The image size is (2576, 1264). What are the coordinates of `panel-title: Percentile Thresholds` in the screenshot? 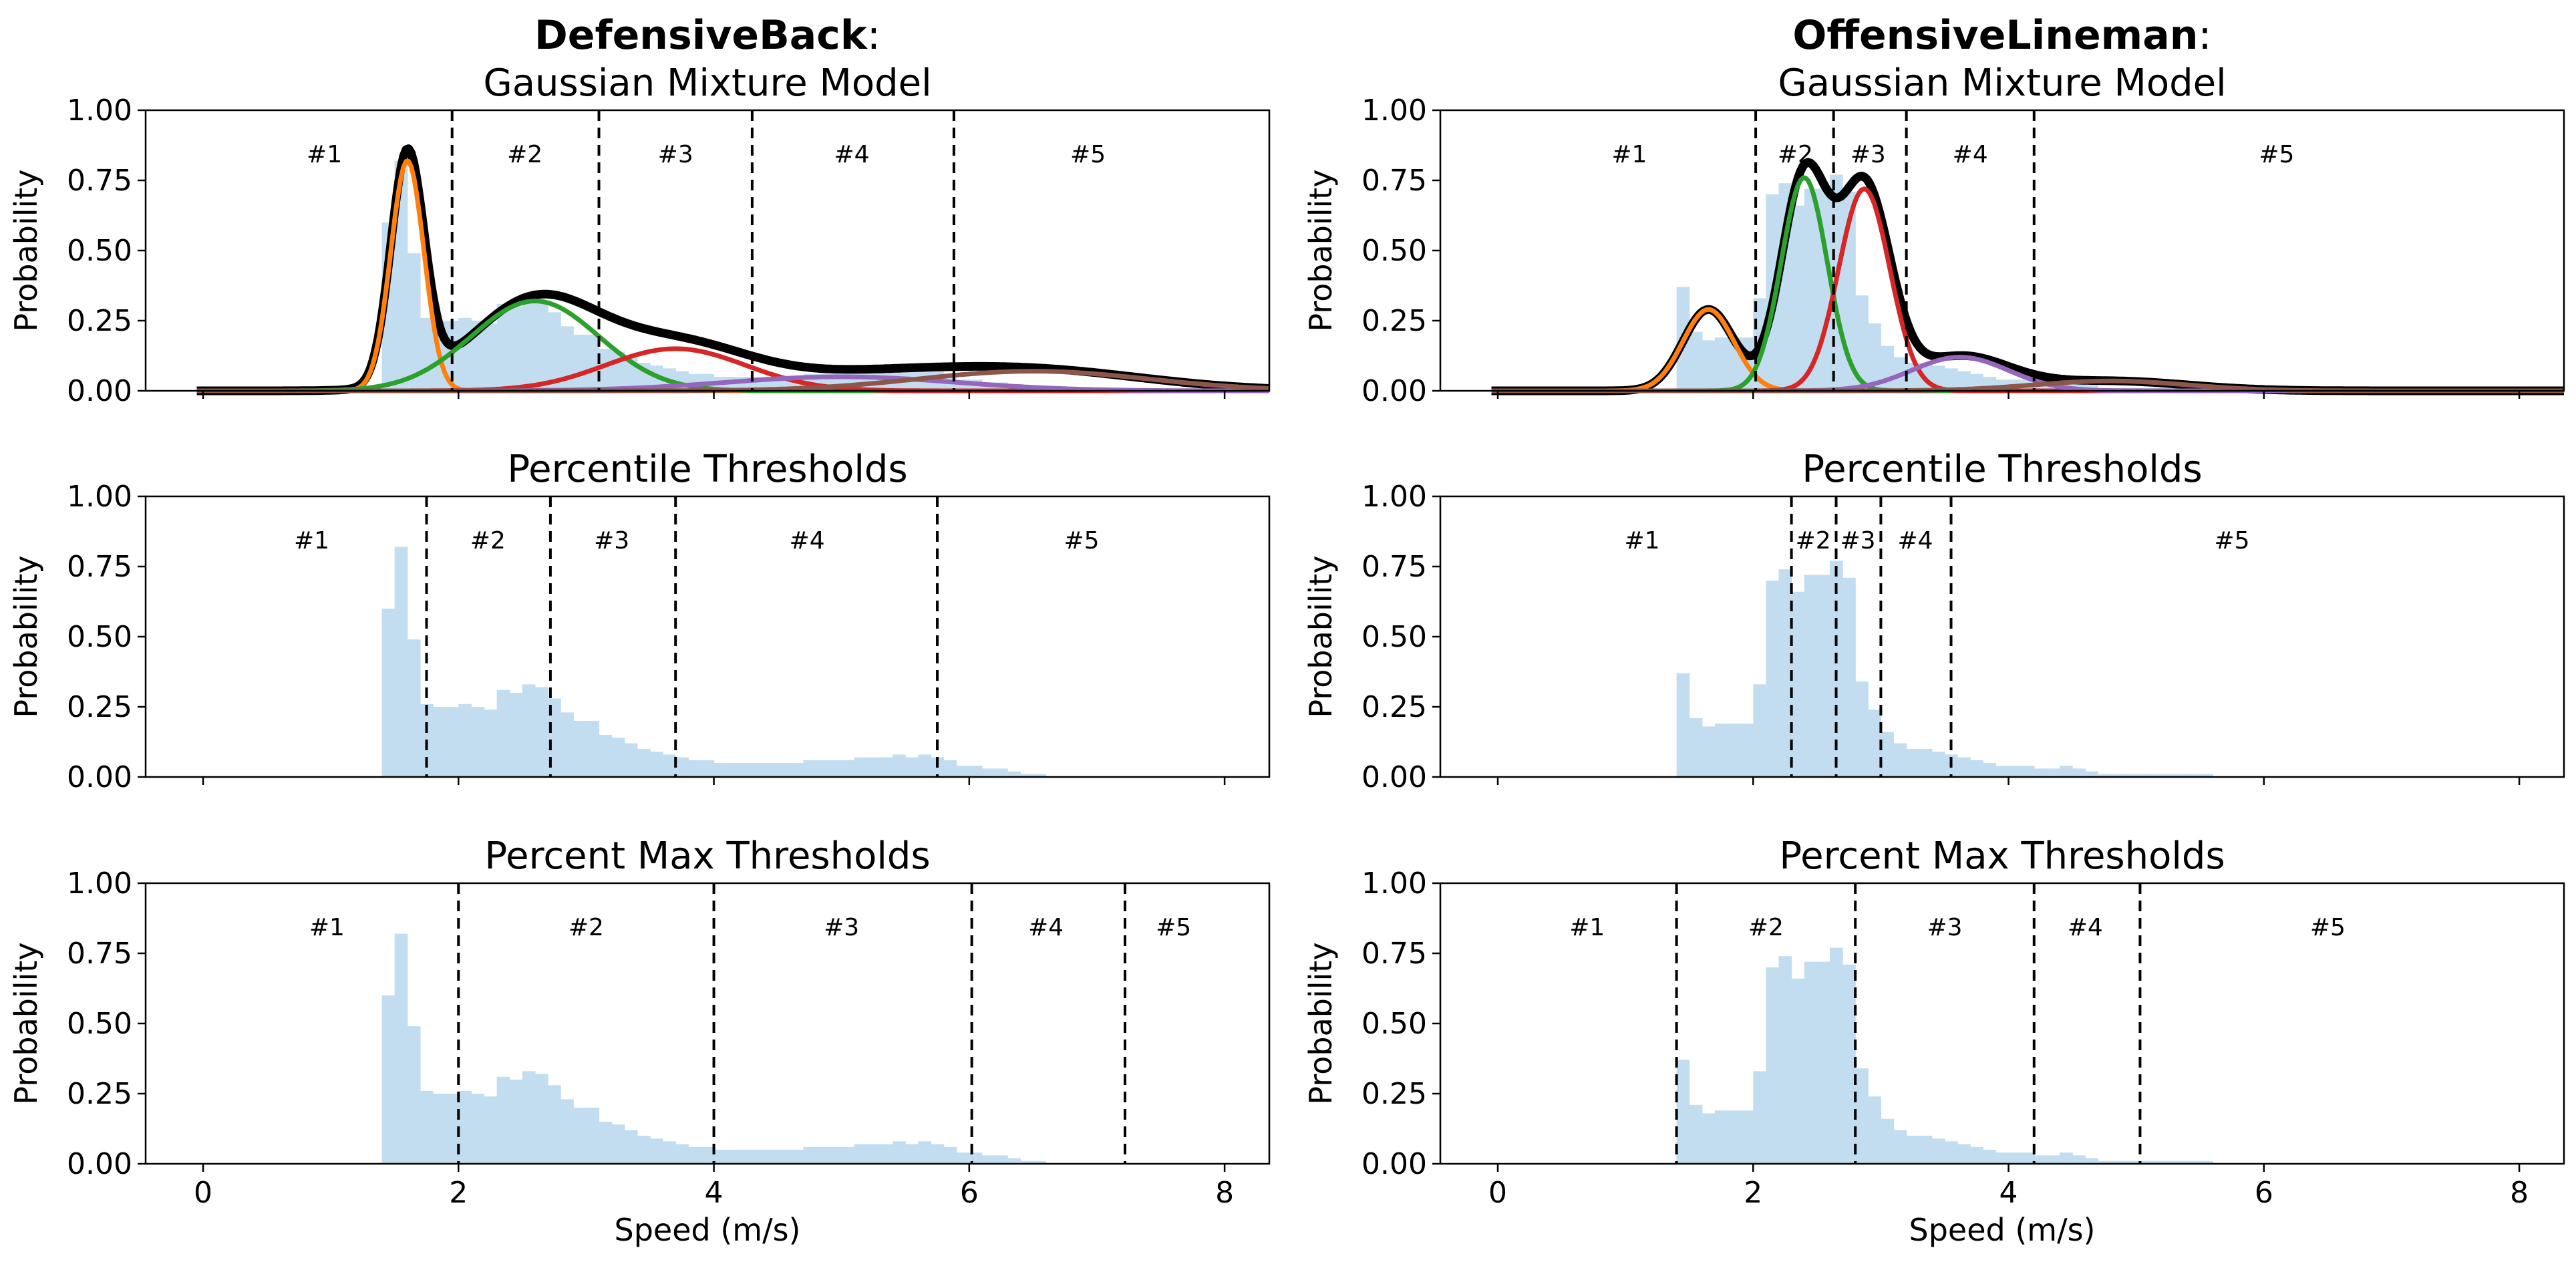 It's located at (707, 469).